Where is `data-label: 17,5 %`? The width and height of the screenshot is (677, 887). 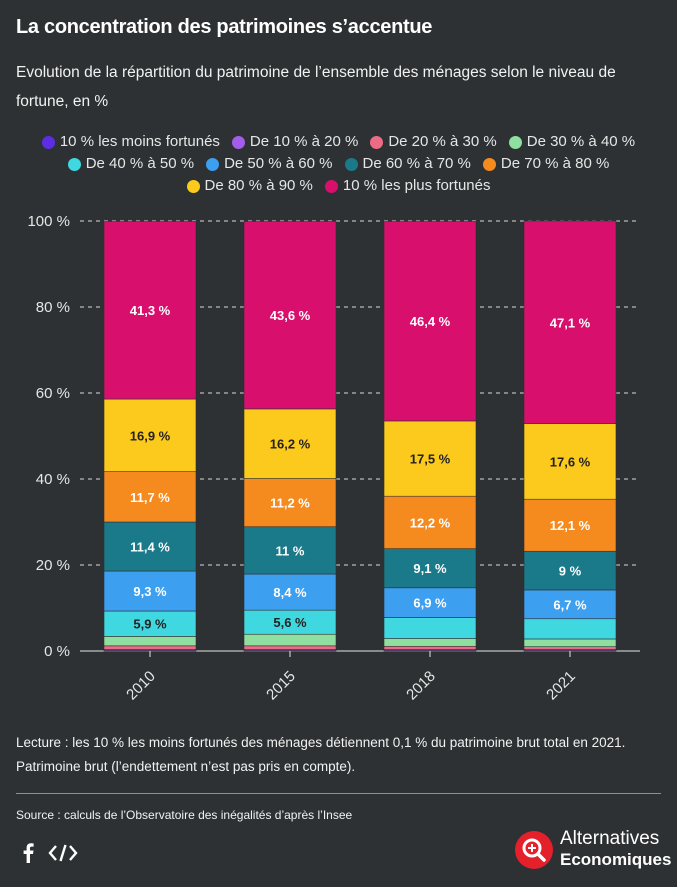
data-label: 17,5 % is located at coordinates (430, 459).